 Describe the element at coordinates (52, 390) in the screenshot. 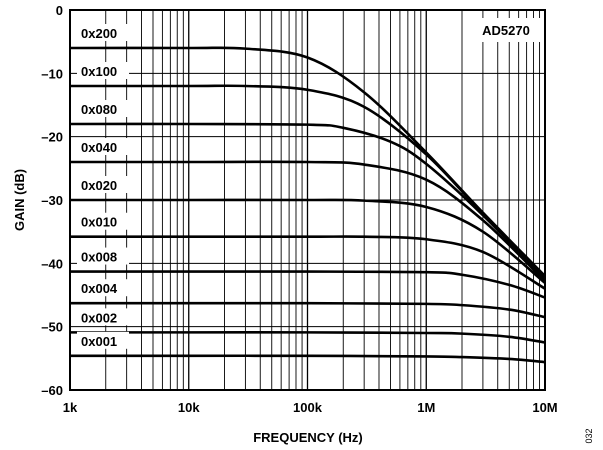

I see `y-tick-label: –60` at that location.